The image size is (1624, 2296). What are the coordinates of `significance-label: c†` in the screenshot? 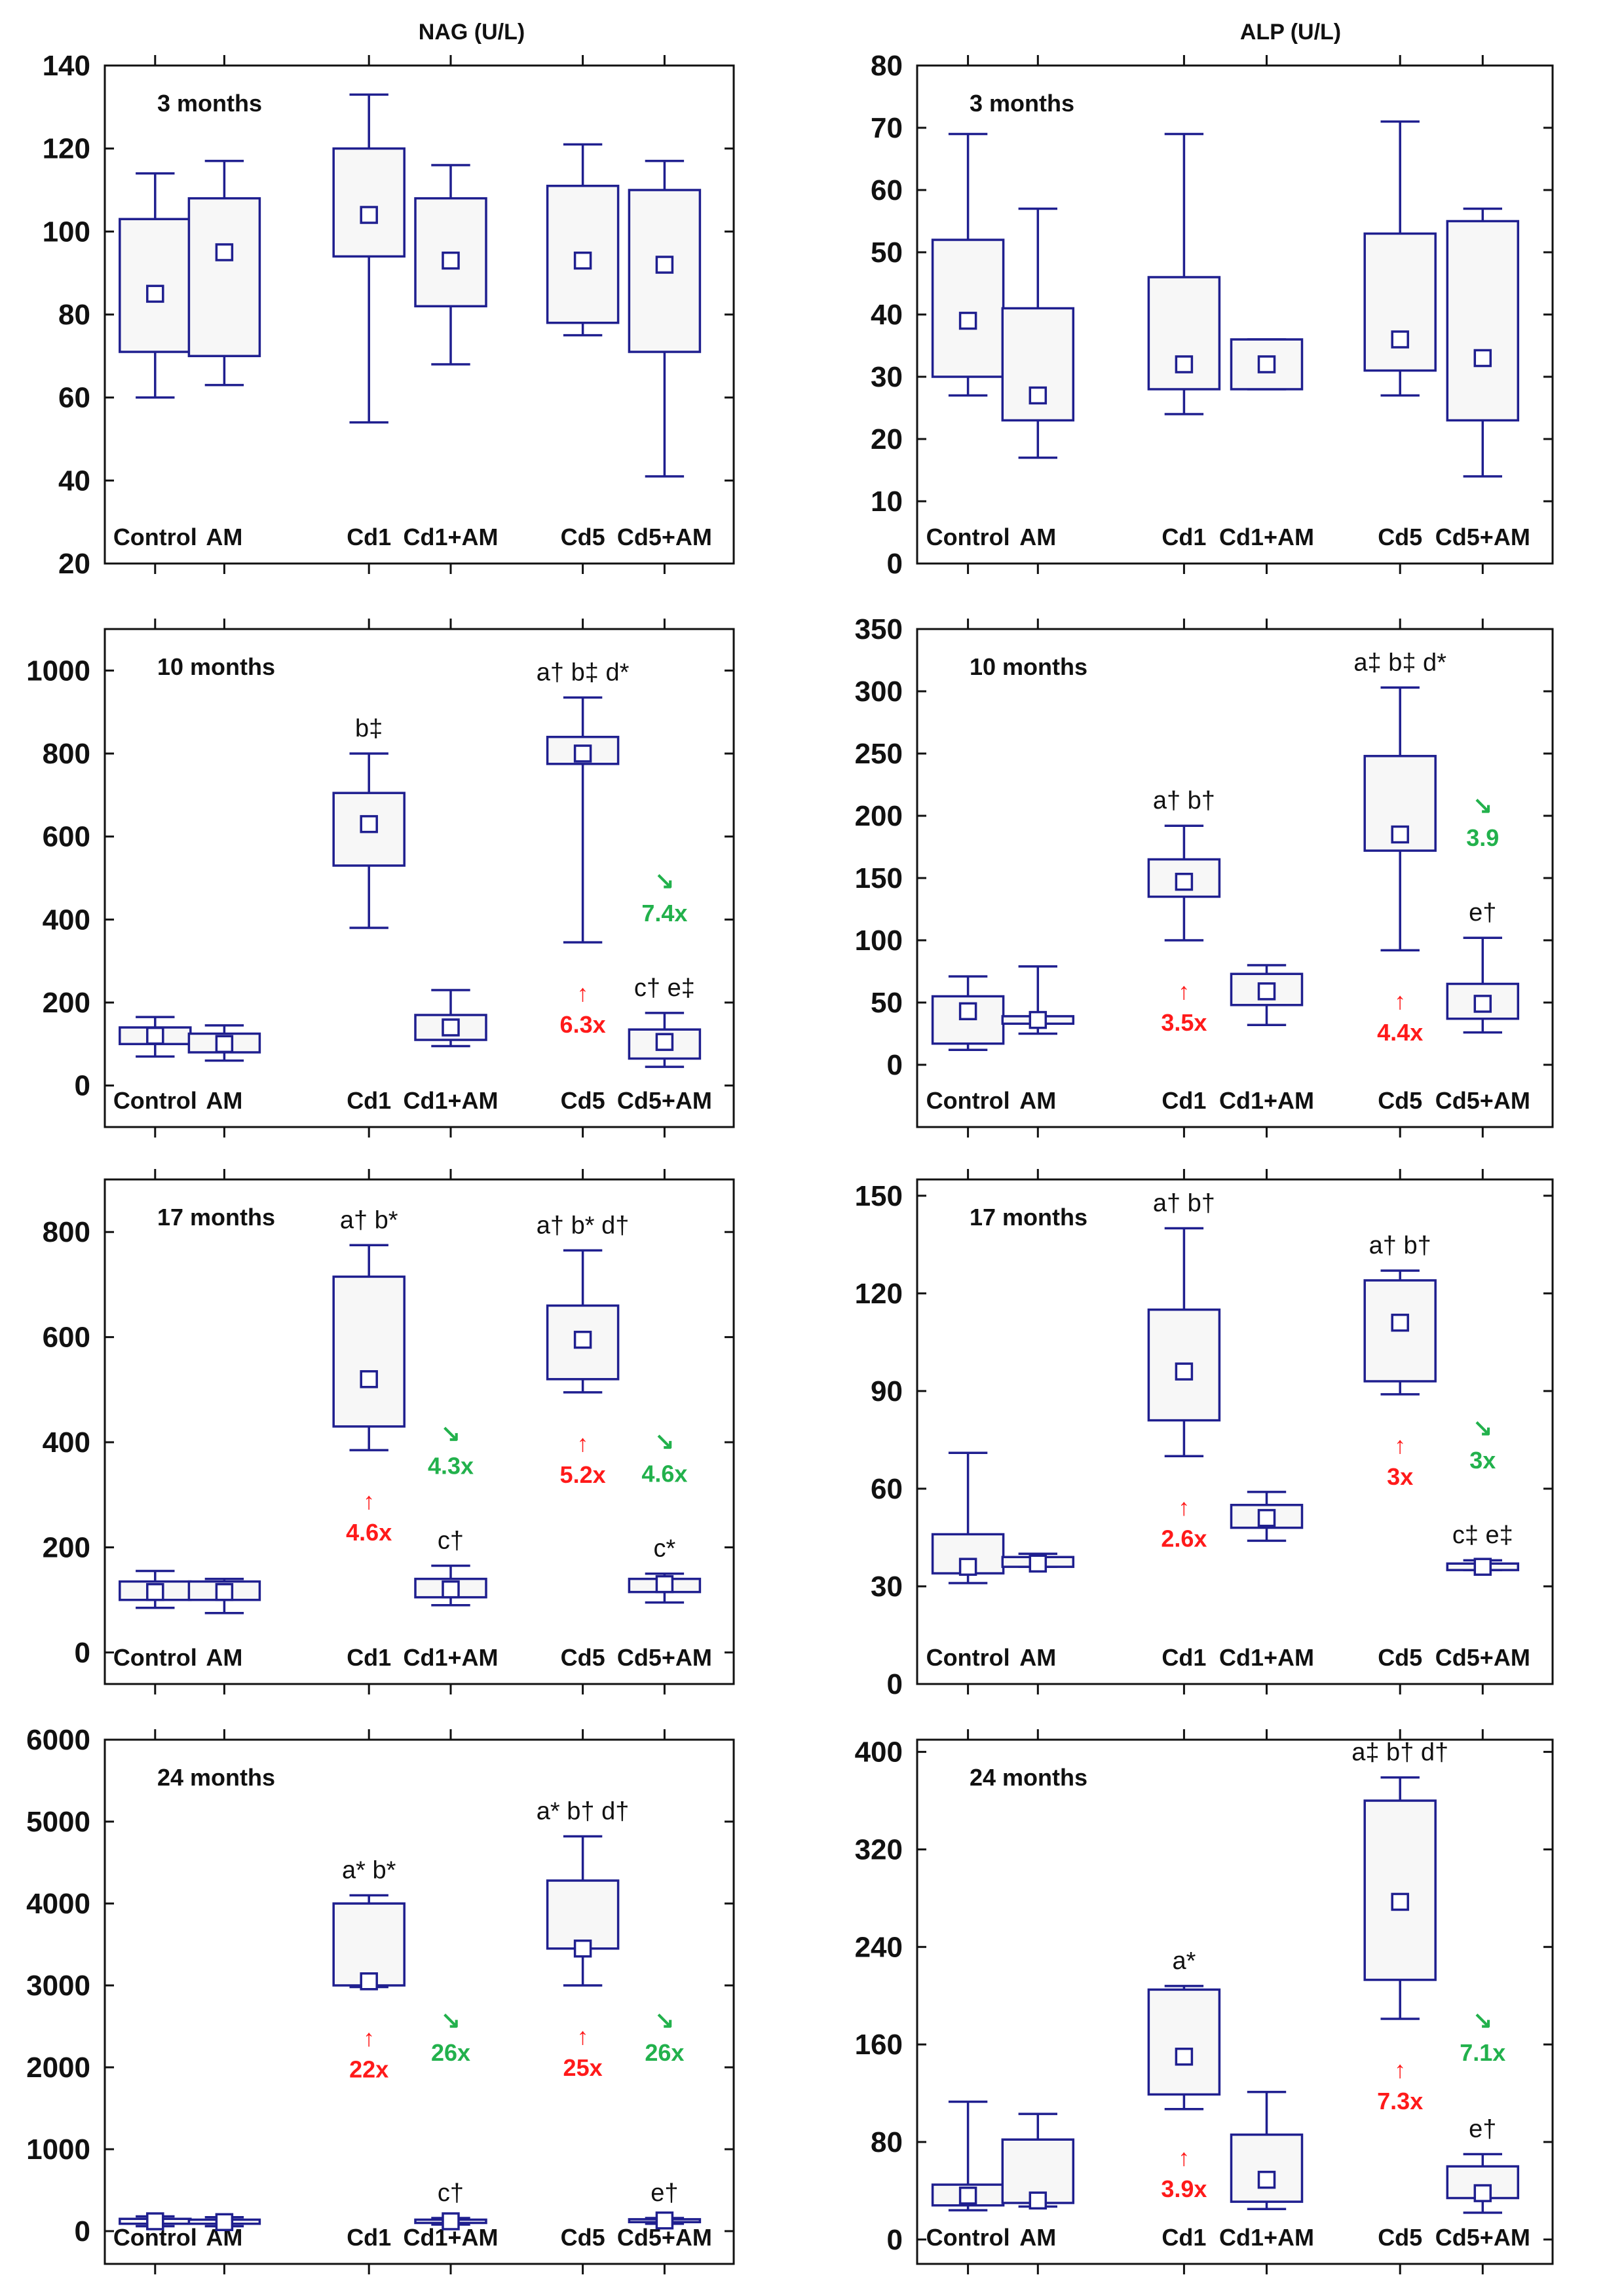 It's located at (451, 2193).